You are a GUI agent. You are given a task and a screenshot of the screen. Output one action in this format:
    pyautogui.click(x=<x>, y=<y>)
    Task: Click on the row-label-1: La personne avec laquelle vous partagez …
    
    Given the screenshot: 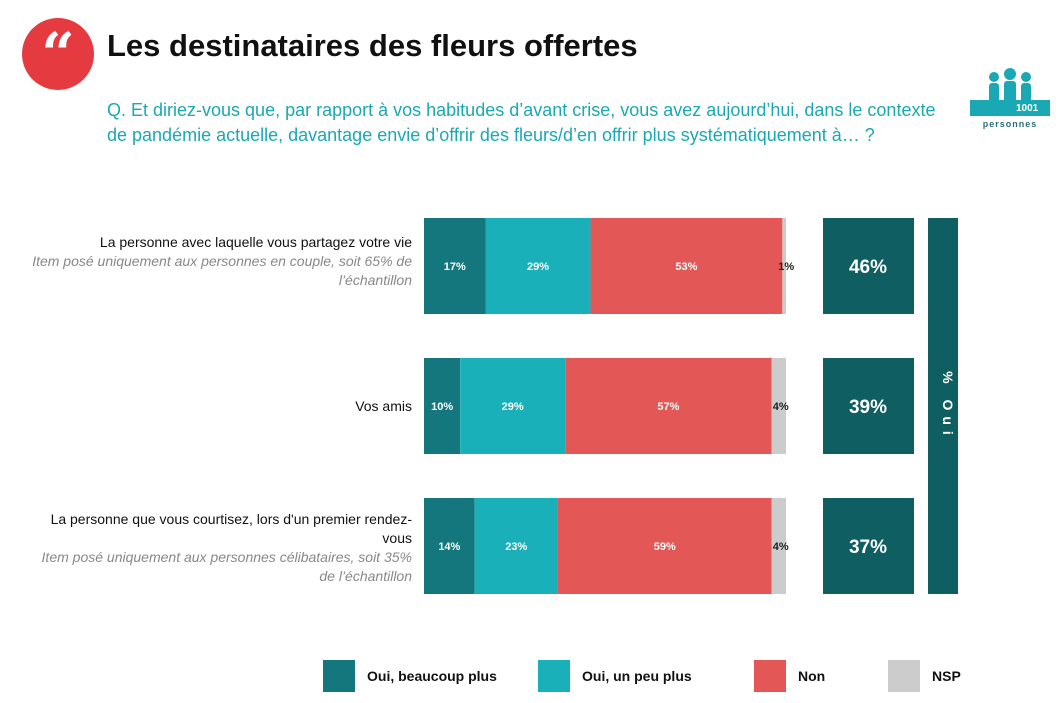 What is the action you would take?
    pyautogui.click(x=222, y=261)
    